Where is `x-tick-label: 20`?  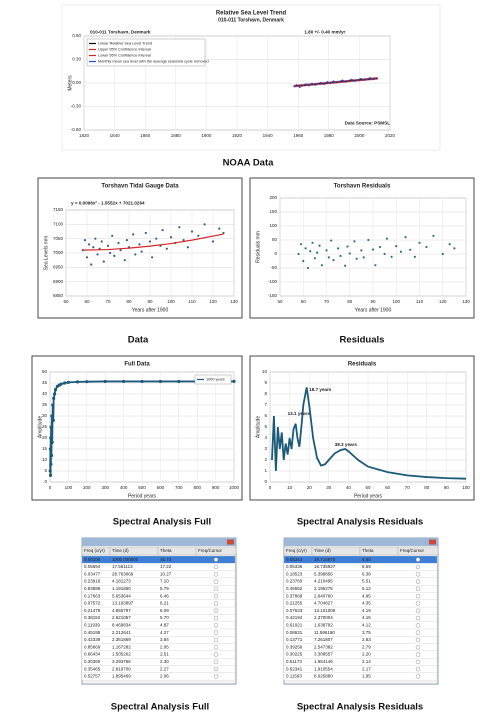
x-tick-label: 20 is located at coordinates (310, 487).